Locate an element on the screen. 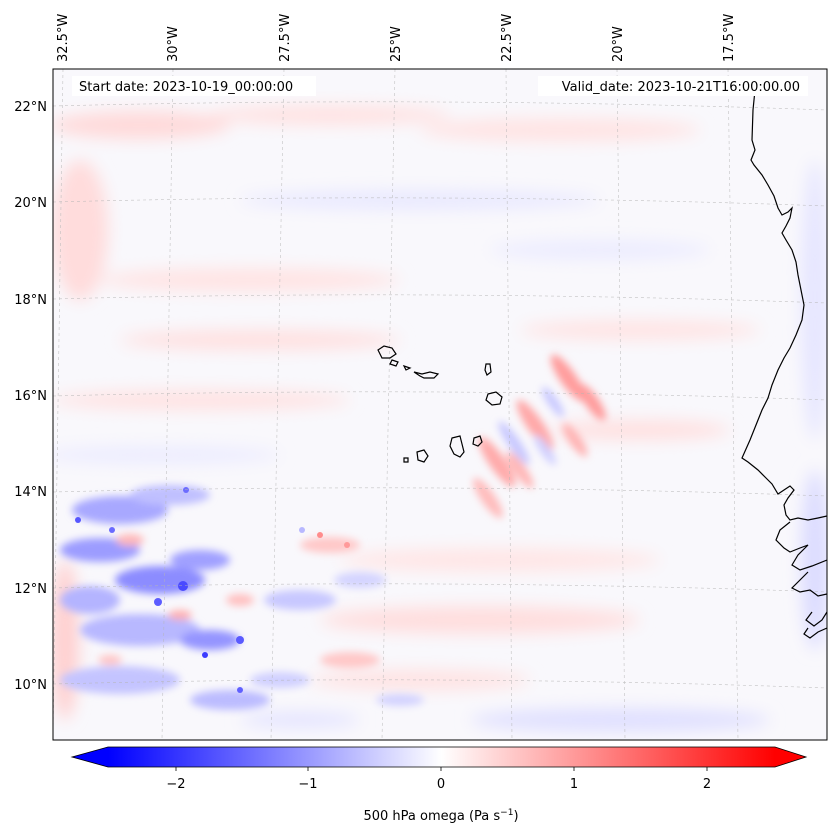  colorbar-tick-label-4: 2 is located at coordinates (707, 784).